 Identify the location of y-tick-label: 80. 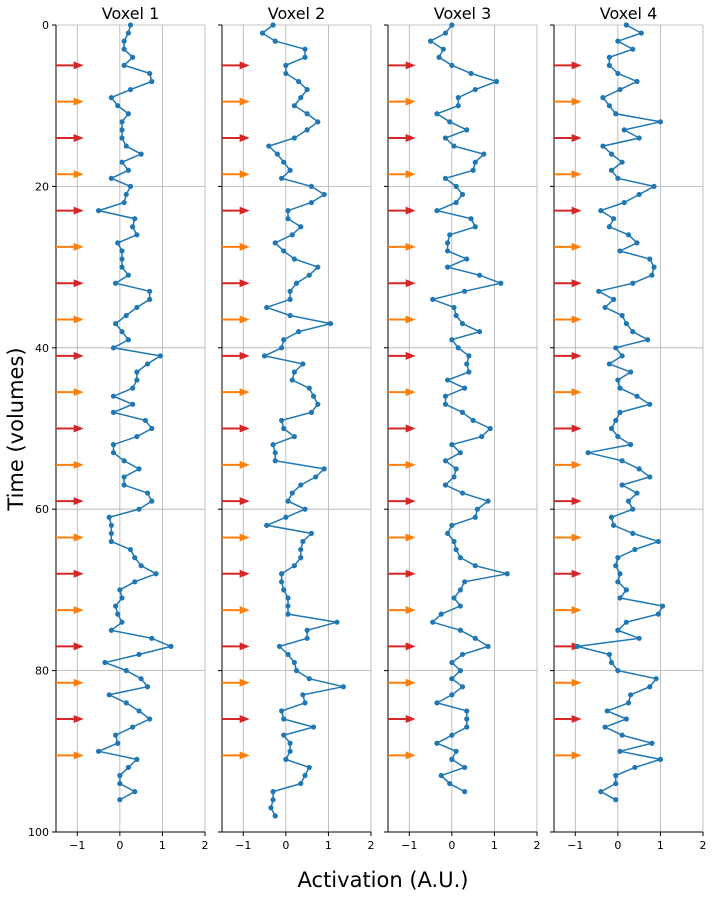
(42, 671).